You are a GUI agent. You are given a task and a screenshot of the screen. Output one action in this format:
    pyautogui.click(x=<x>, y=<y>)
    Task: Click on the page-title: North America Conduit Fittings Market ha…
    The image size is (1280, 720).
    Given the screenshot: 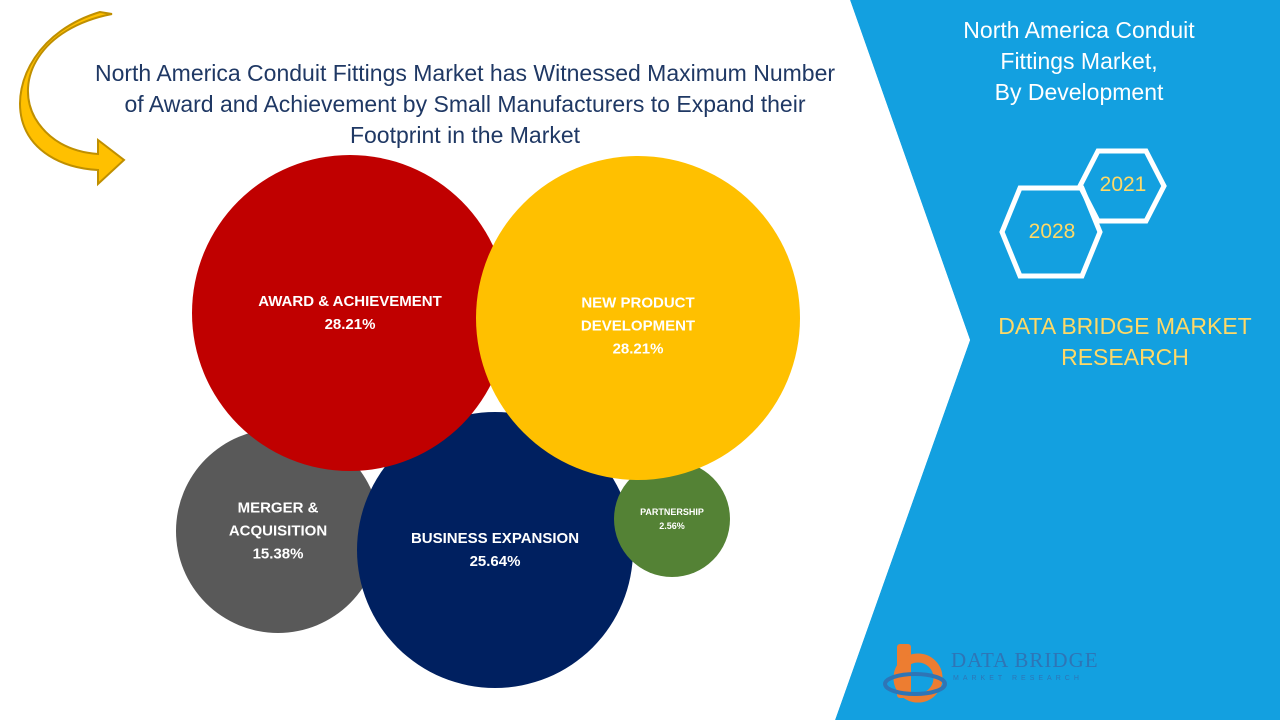 What is the action you would take?
    pyautogui.click(x=465, y=104)
    